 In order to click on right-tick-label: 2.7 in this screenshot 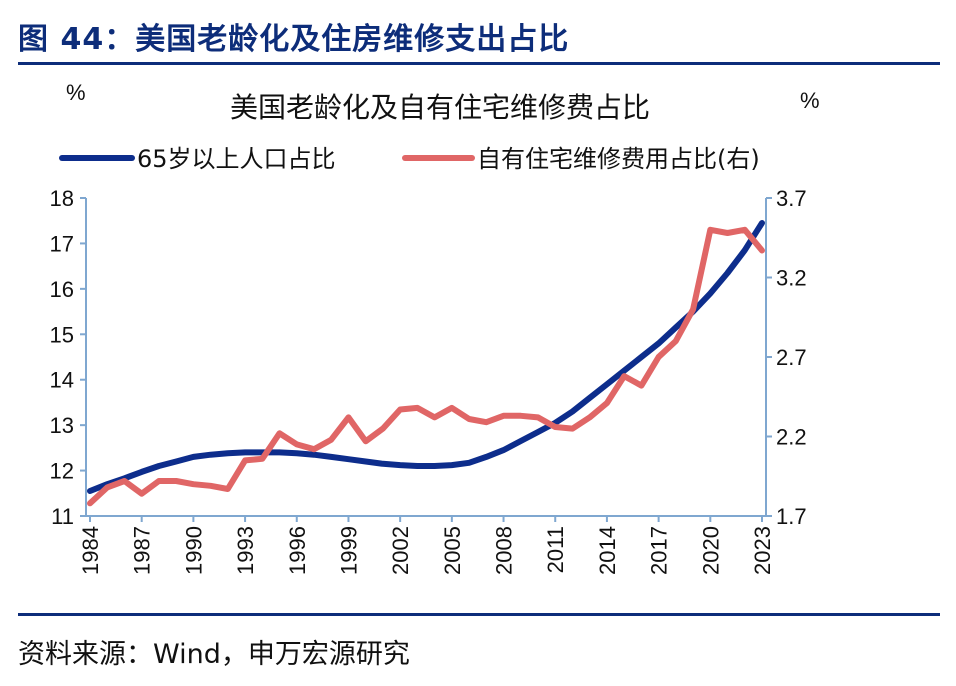, I will do `click(791, 357)`.